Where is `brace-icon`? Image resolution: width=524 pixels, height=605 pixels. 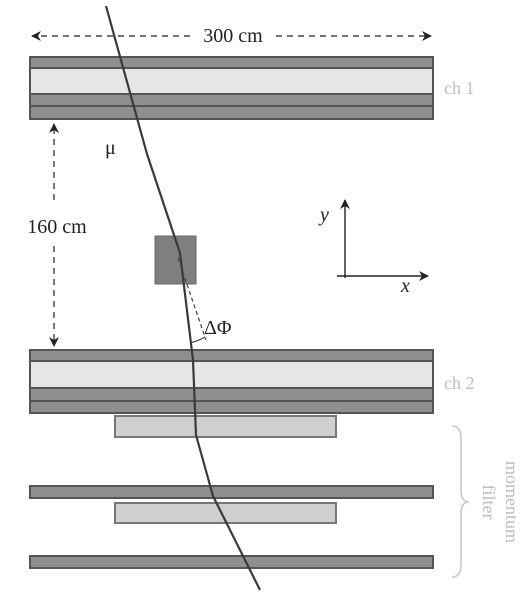
brace-icon is located at coordinates (460, 501).